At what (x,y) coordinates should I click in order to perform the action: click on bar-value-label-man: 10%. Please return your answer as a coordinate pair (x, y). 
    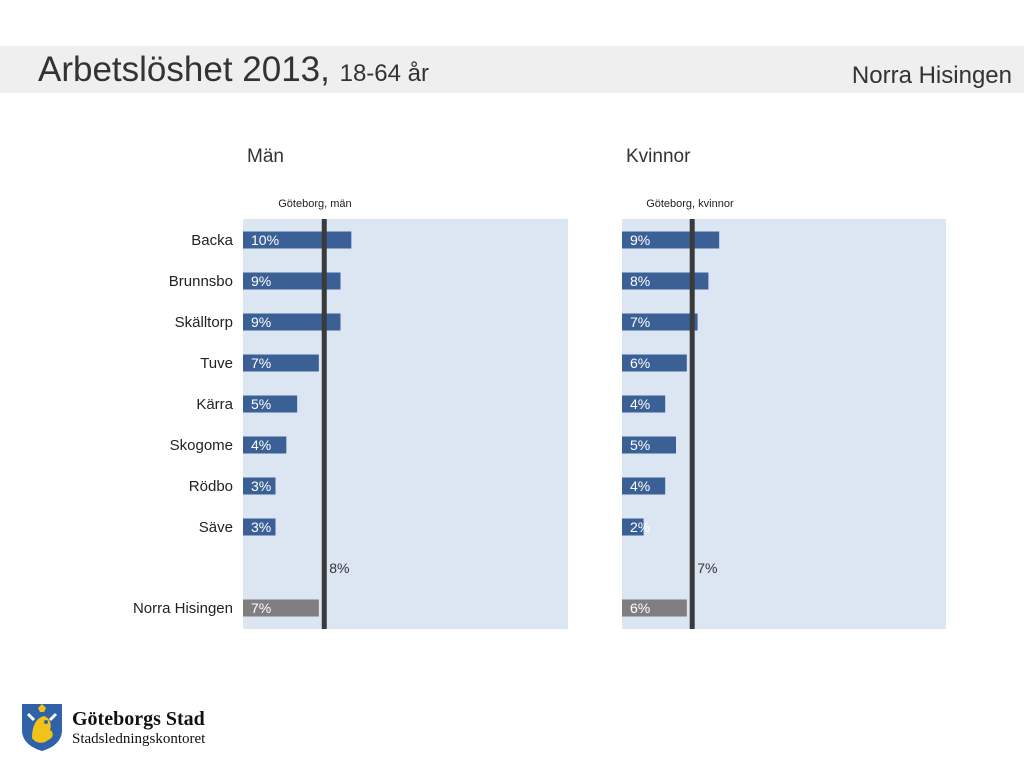
    Looking at the image, I should click on (265, 240).